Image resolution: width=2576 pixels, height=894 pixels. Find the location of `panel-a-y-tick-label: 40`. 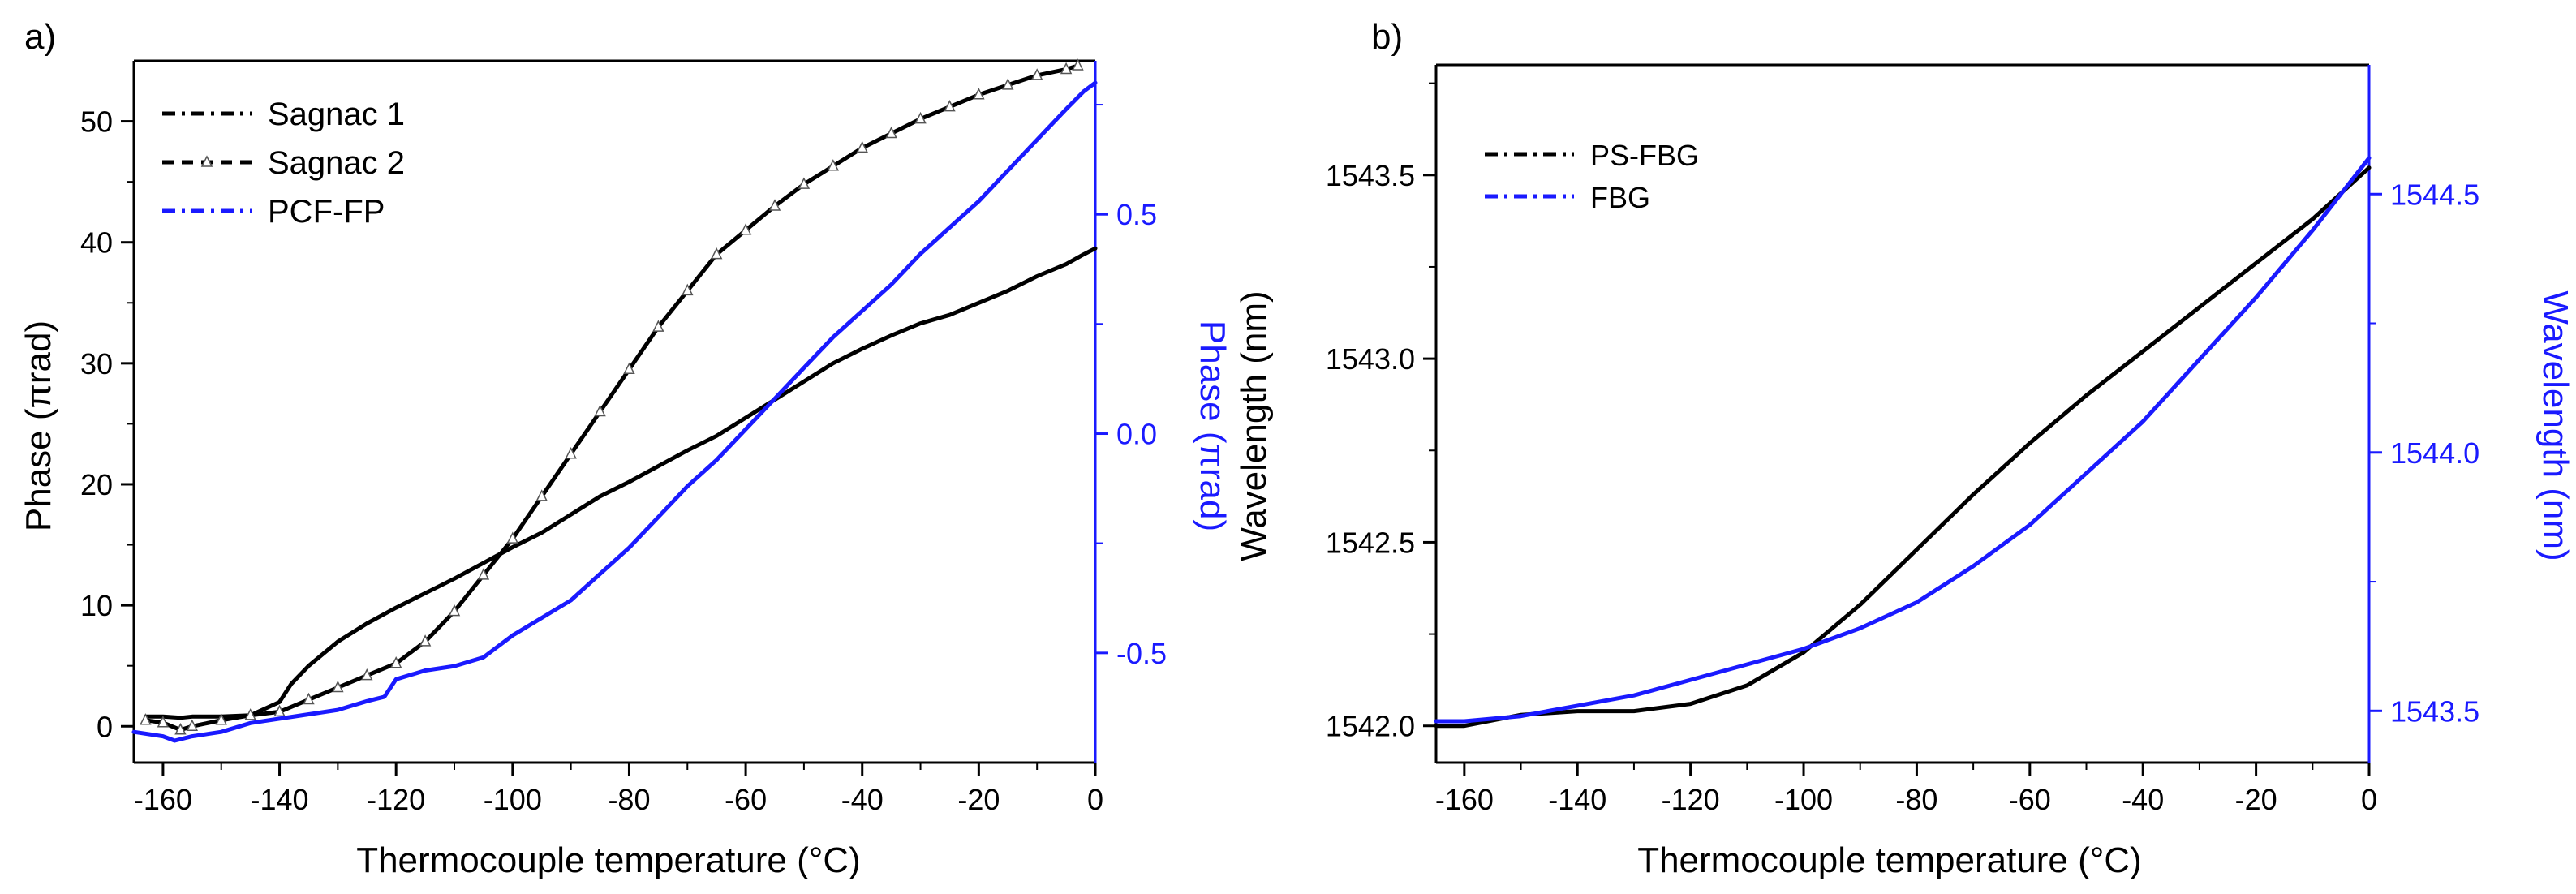

panel-a-y-tick-label: 40 is located at coordinates (96, 243).